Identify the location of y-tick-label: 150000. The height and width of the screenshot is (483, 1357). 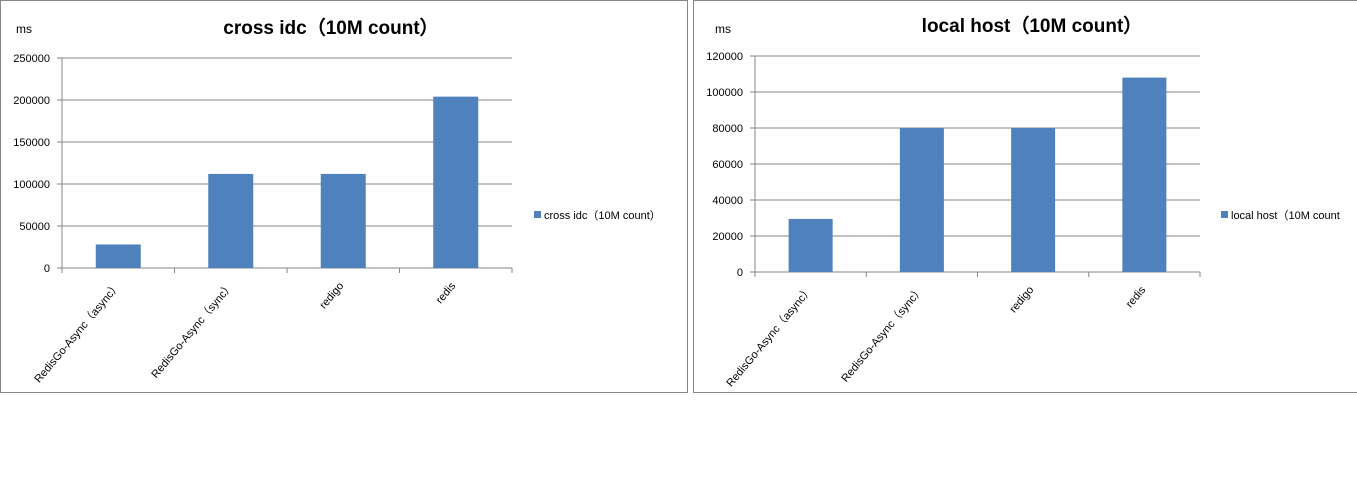
(31, 143).